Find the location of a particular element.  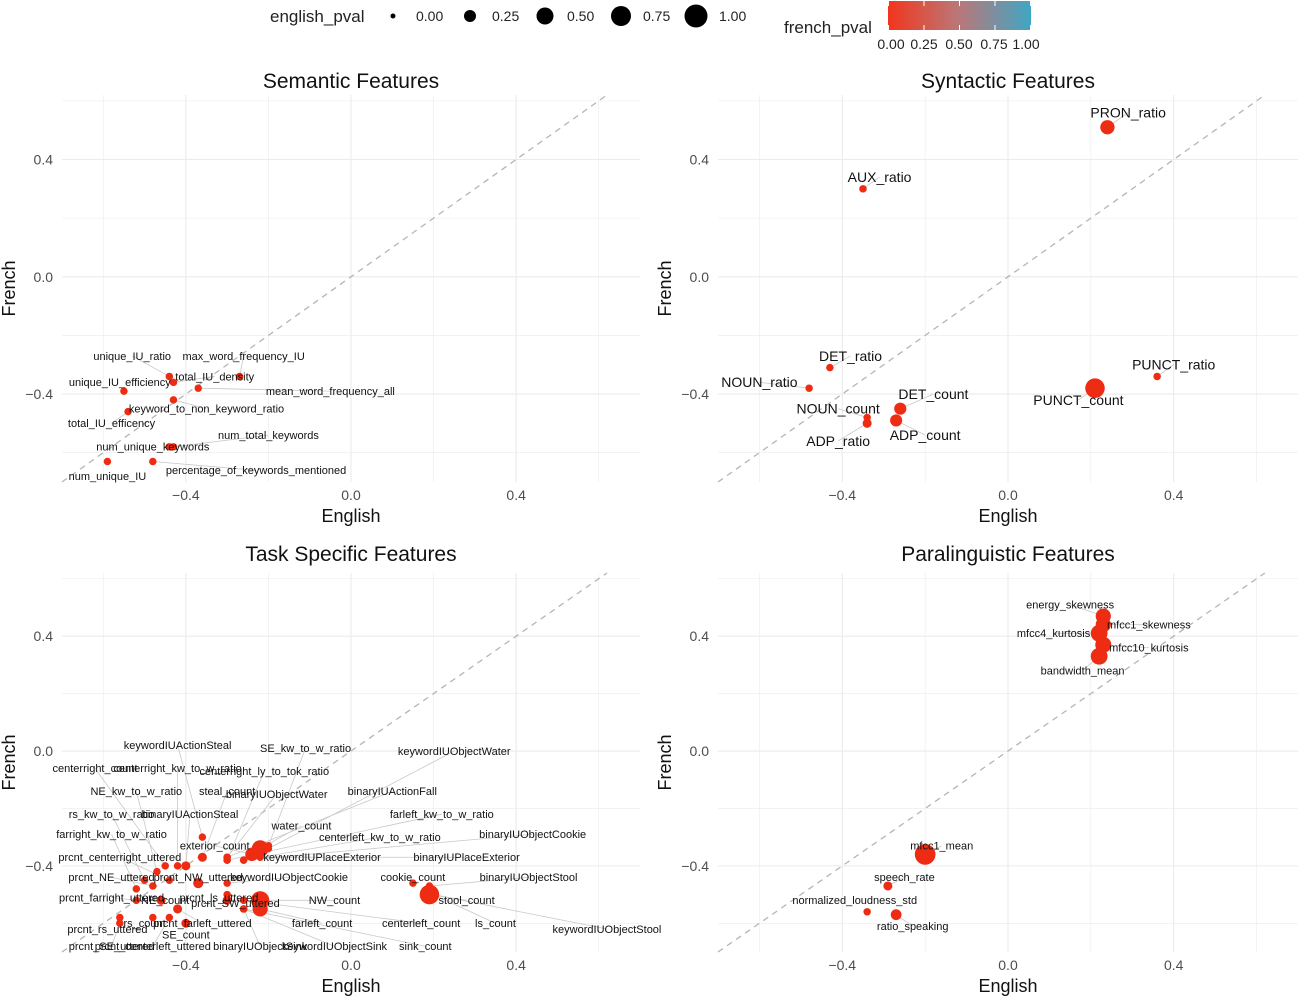

point-binaryiuobjectcookie is located at coordinates (243, 860).